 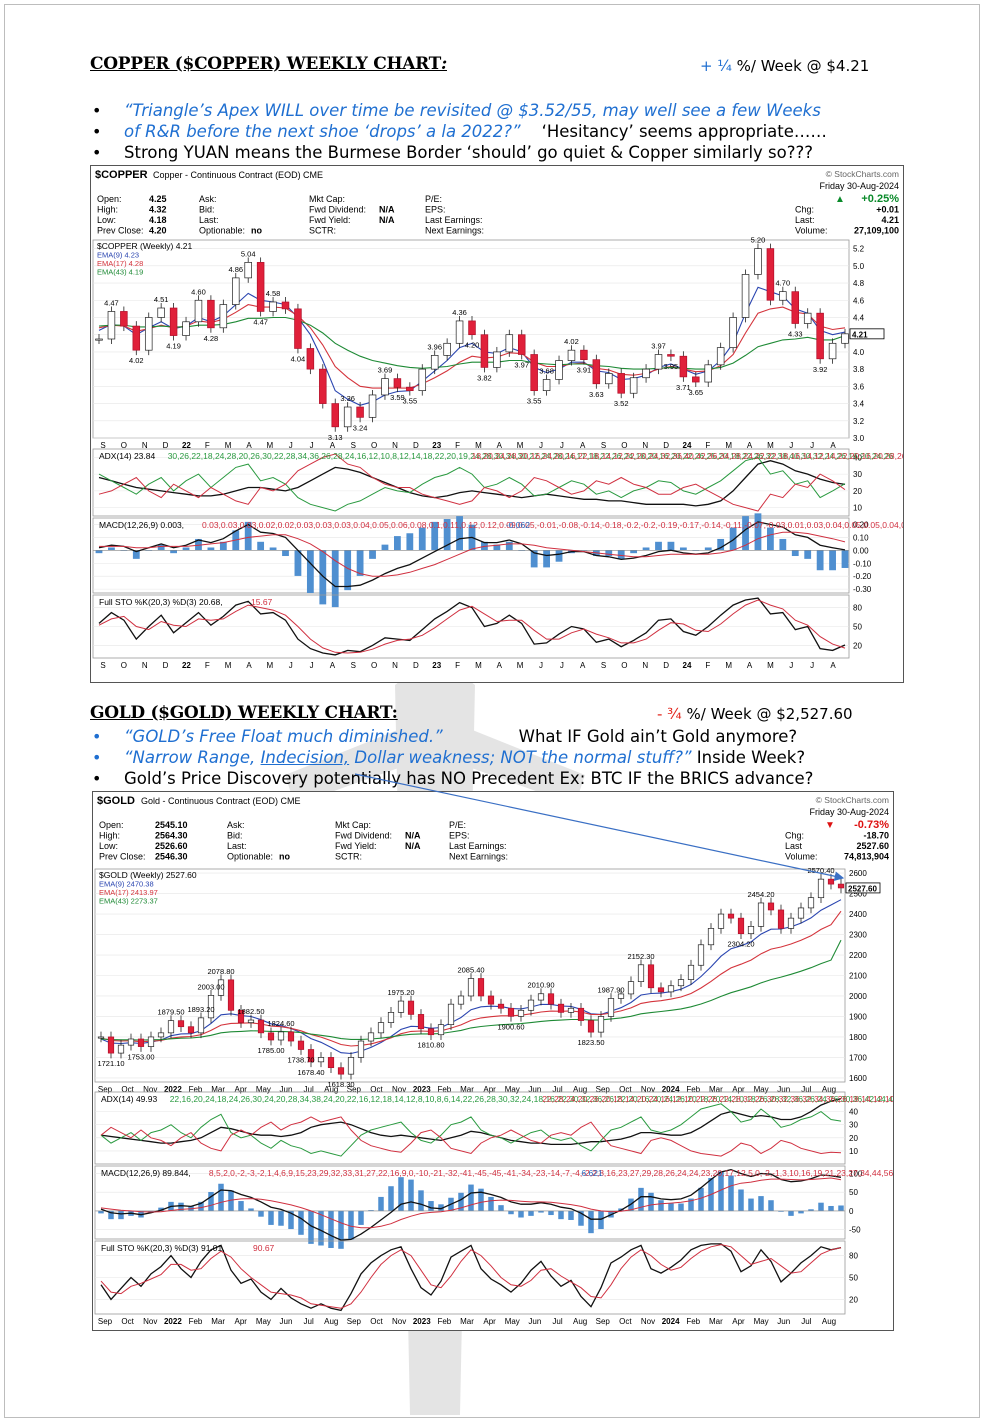 I want to click on info-value: N/A, so click(x=387, y=220).